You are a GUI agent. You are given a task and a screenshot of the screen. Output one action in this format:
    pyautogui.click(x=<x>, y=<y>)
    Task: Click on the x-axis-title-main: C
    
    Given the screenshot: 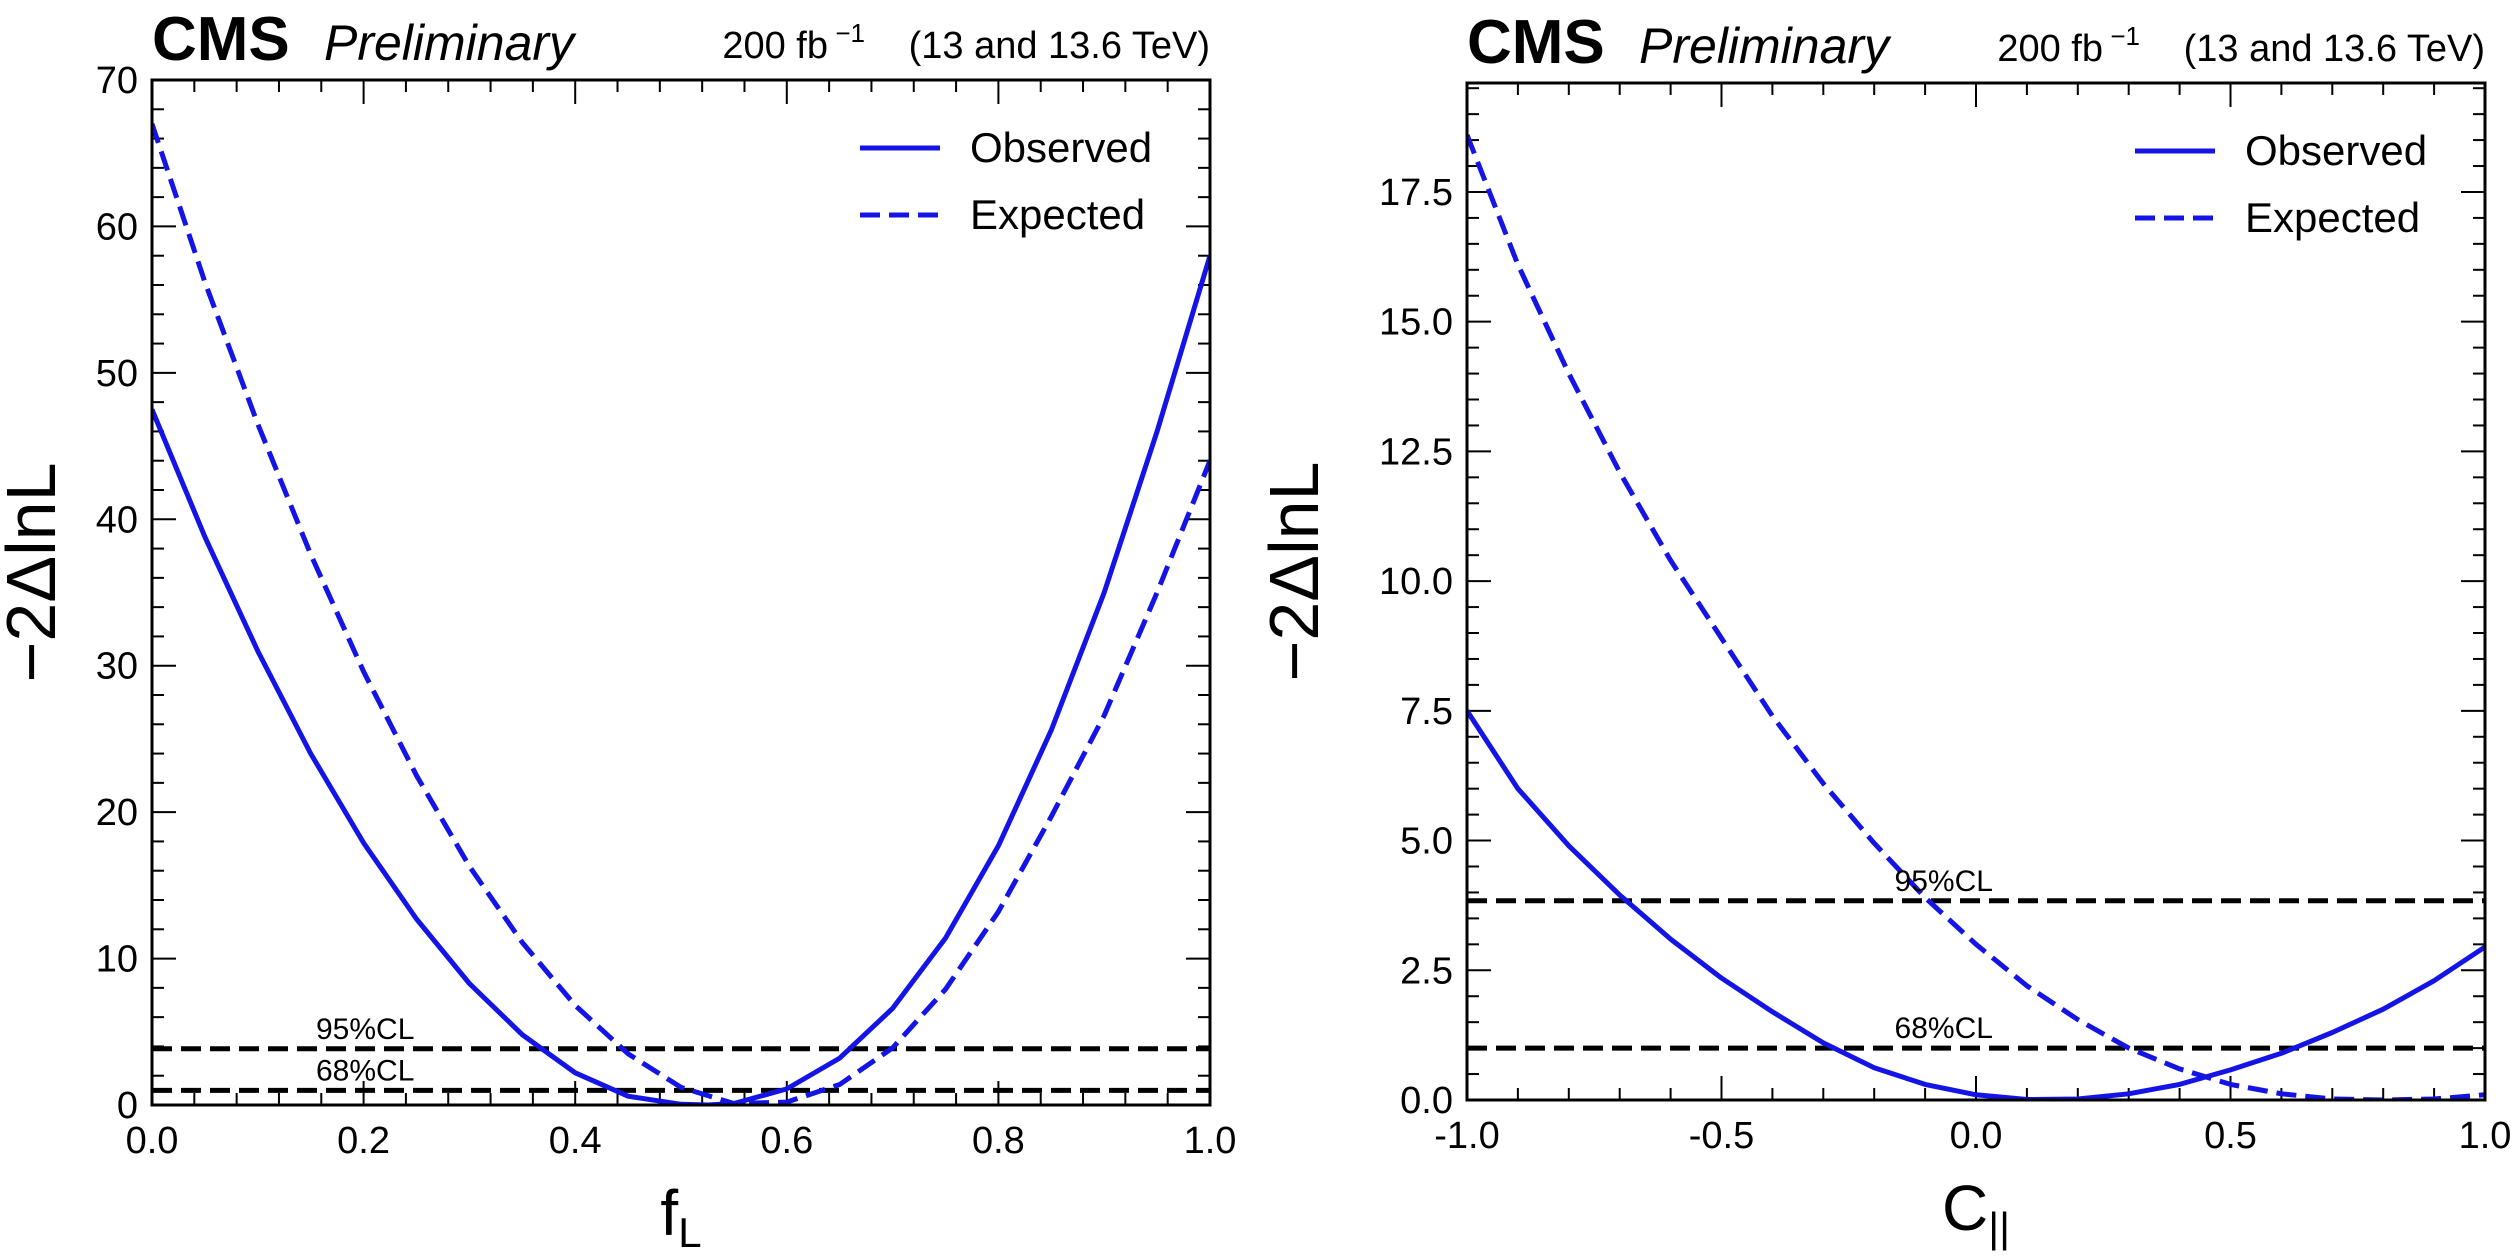 What is the action you would take?
    pyautogui.click(x=1965, y=1208)
    